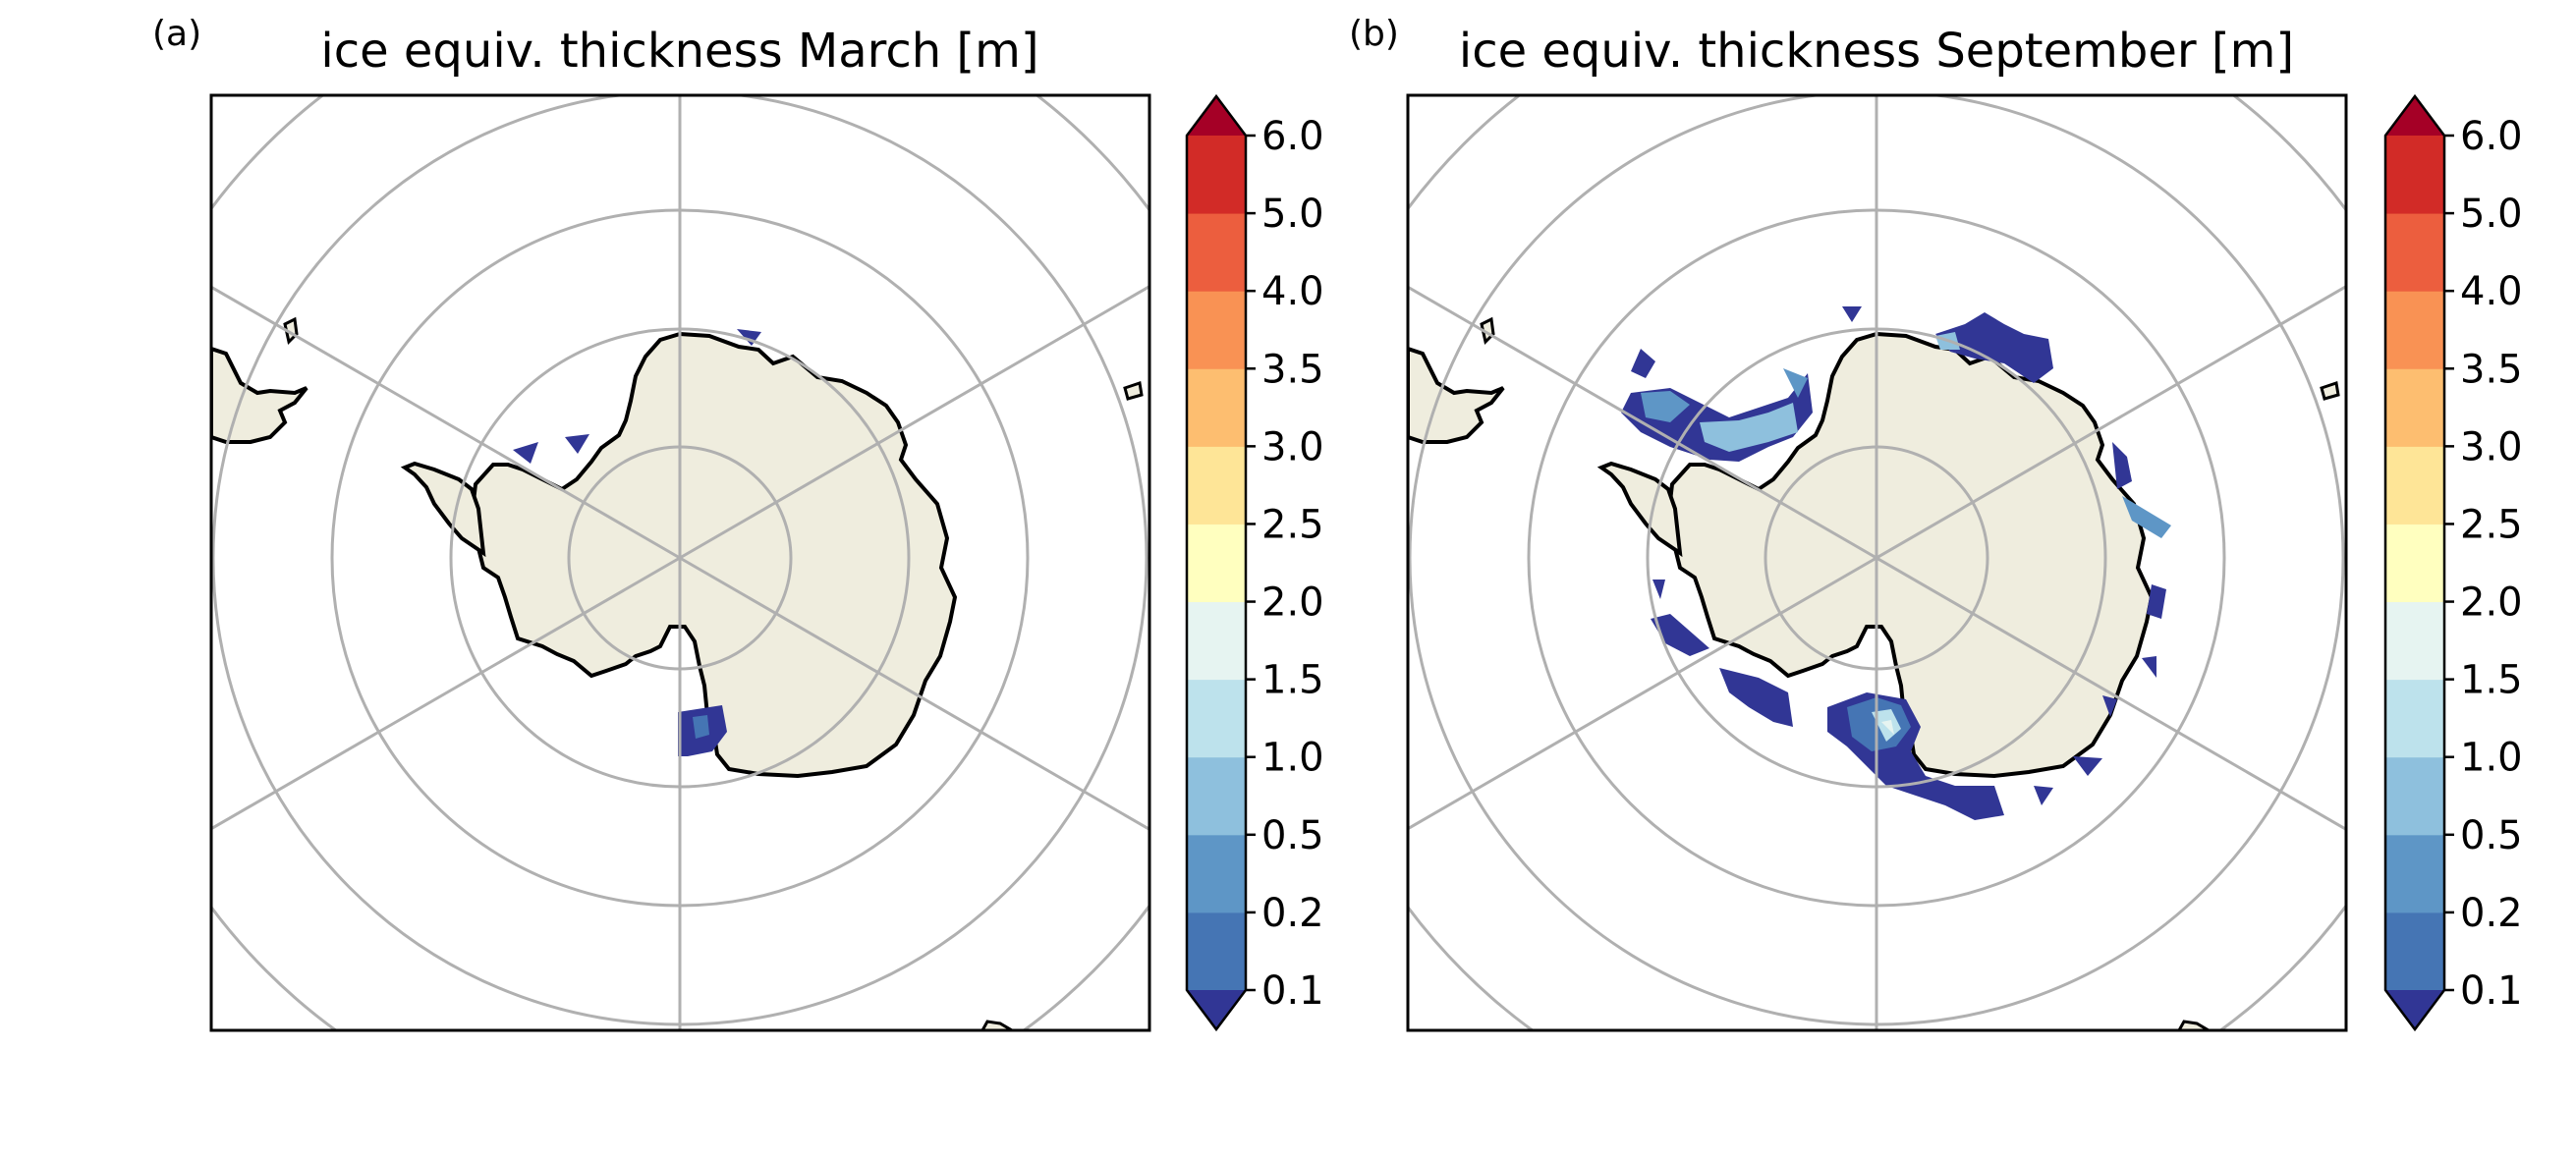 This screenshot has width=2576, height=1160. What do you see at coordinates (679, 51) in the screenshot?
I see `panel-a-title: ice equiv. thickness March [m]` at bounding box center [679, 51].